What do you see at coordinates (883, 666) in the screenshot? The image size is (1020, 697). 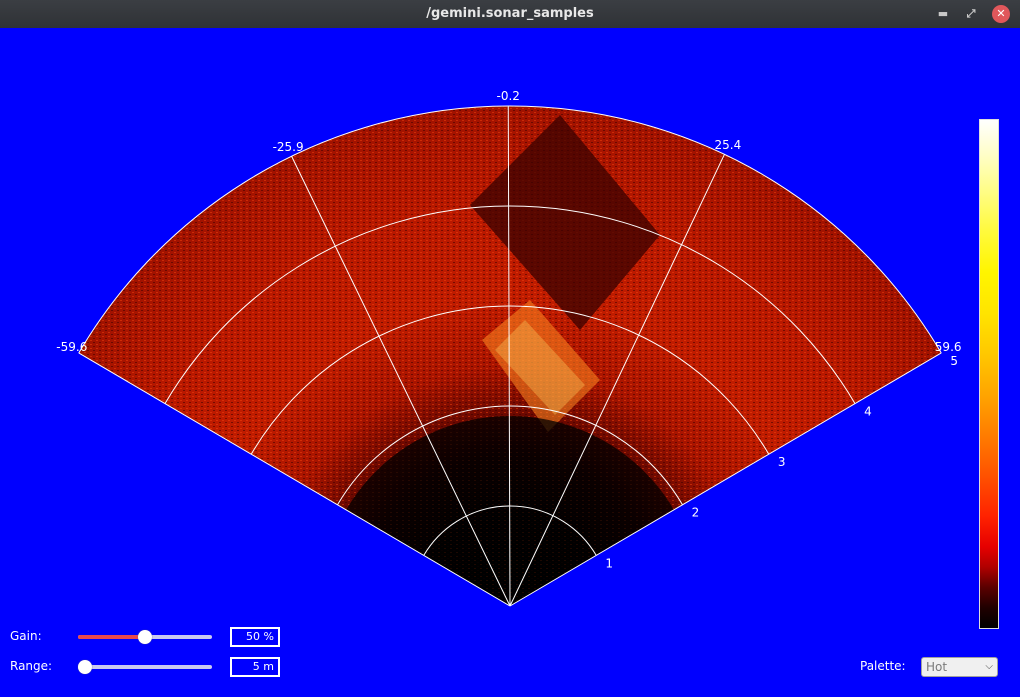 I see `palette-label: Palette:` at bounding box center [883, 666].